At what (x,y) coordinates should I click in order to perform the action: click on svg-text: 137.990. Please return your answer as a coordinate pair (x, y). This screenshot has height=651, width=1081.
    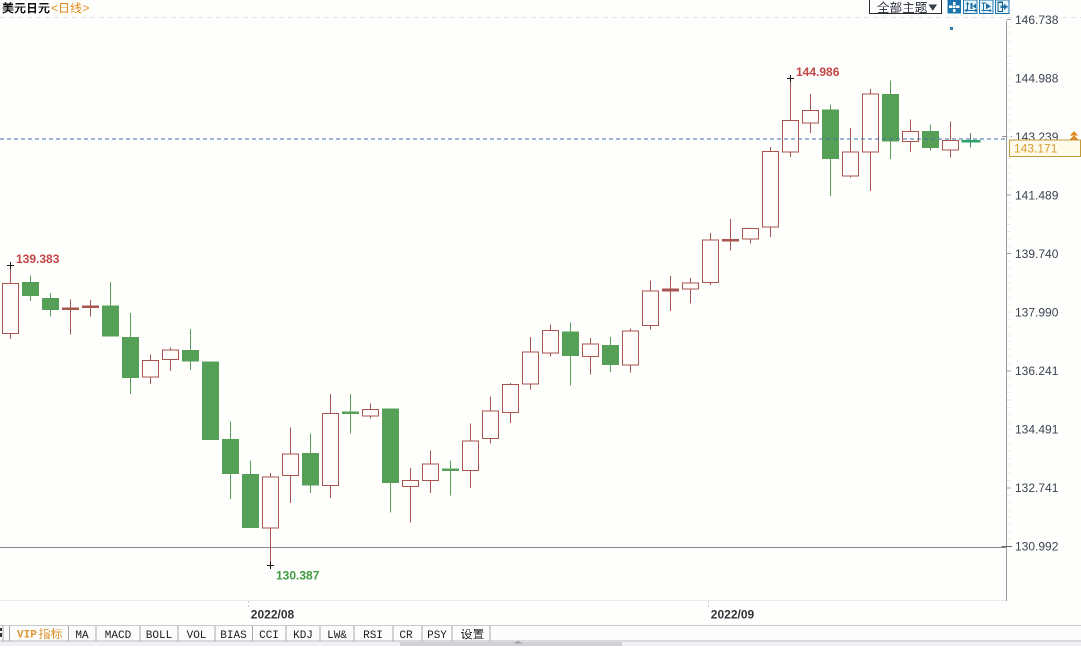
    Looking at the image, I should click on (1037, 313).